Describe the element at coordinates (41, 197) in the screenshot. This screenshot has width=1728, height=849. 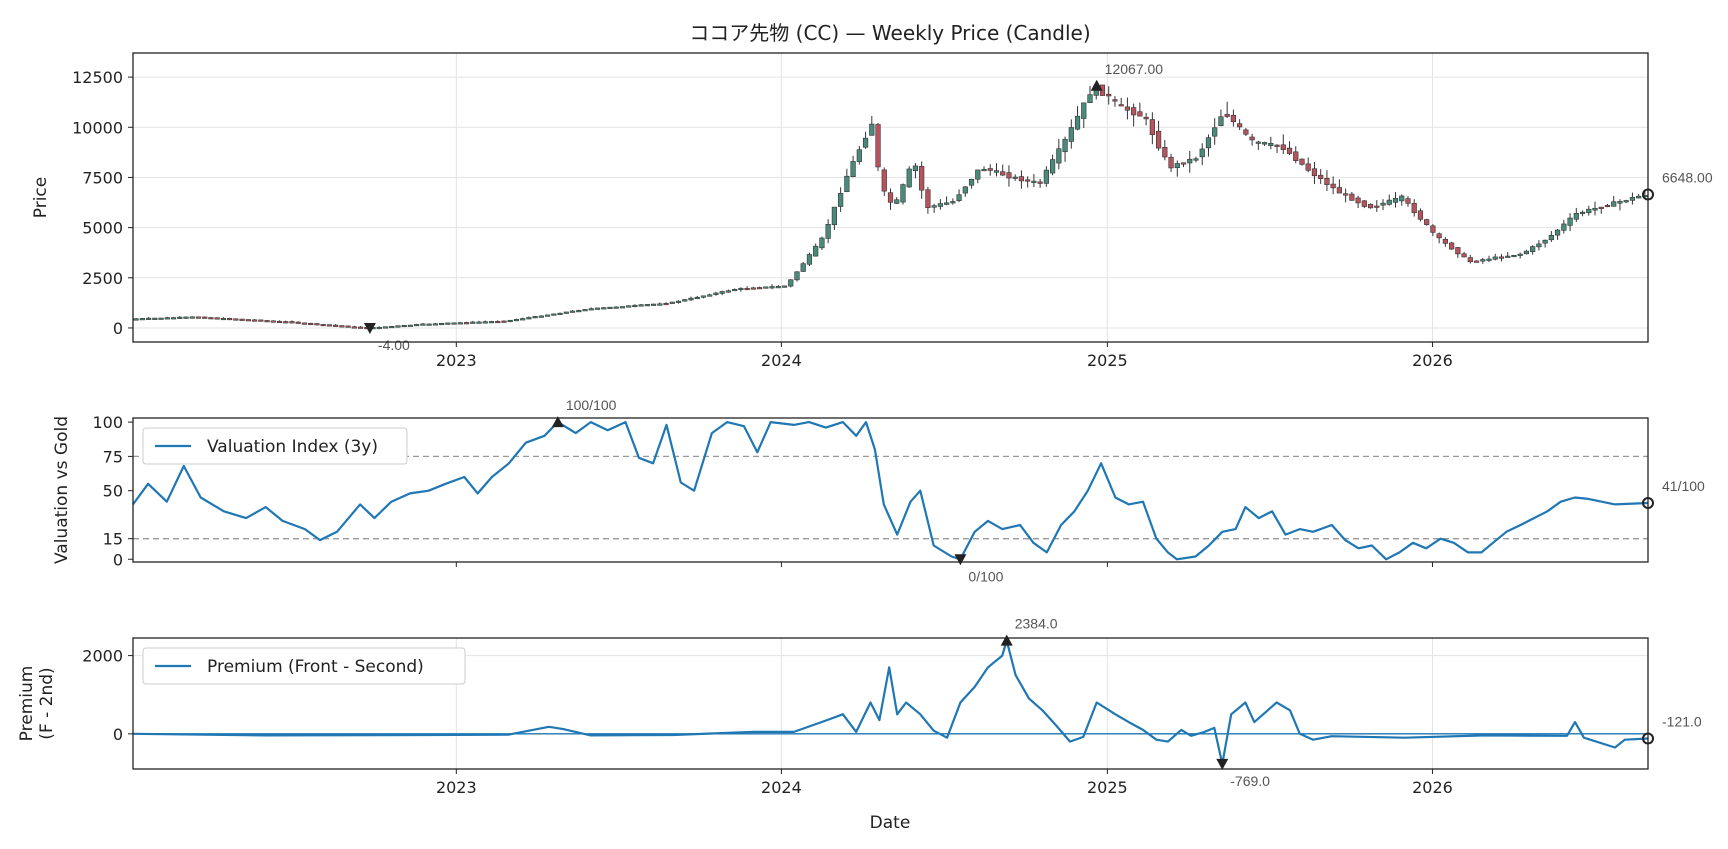
I see `y-axis-label-line: Price` at that location.